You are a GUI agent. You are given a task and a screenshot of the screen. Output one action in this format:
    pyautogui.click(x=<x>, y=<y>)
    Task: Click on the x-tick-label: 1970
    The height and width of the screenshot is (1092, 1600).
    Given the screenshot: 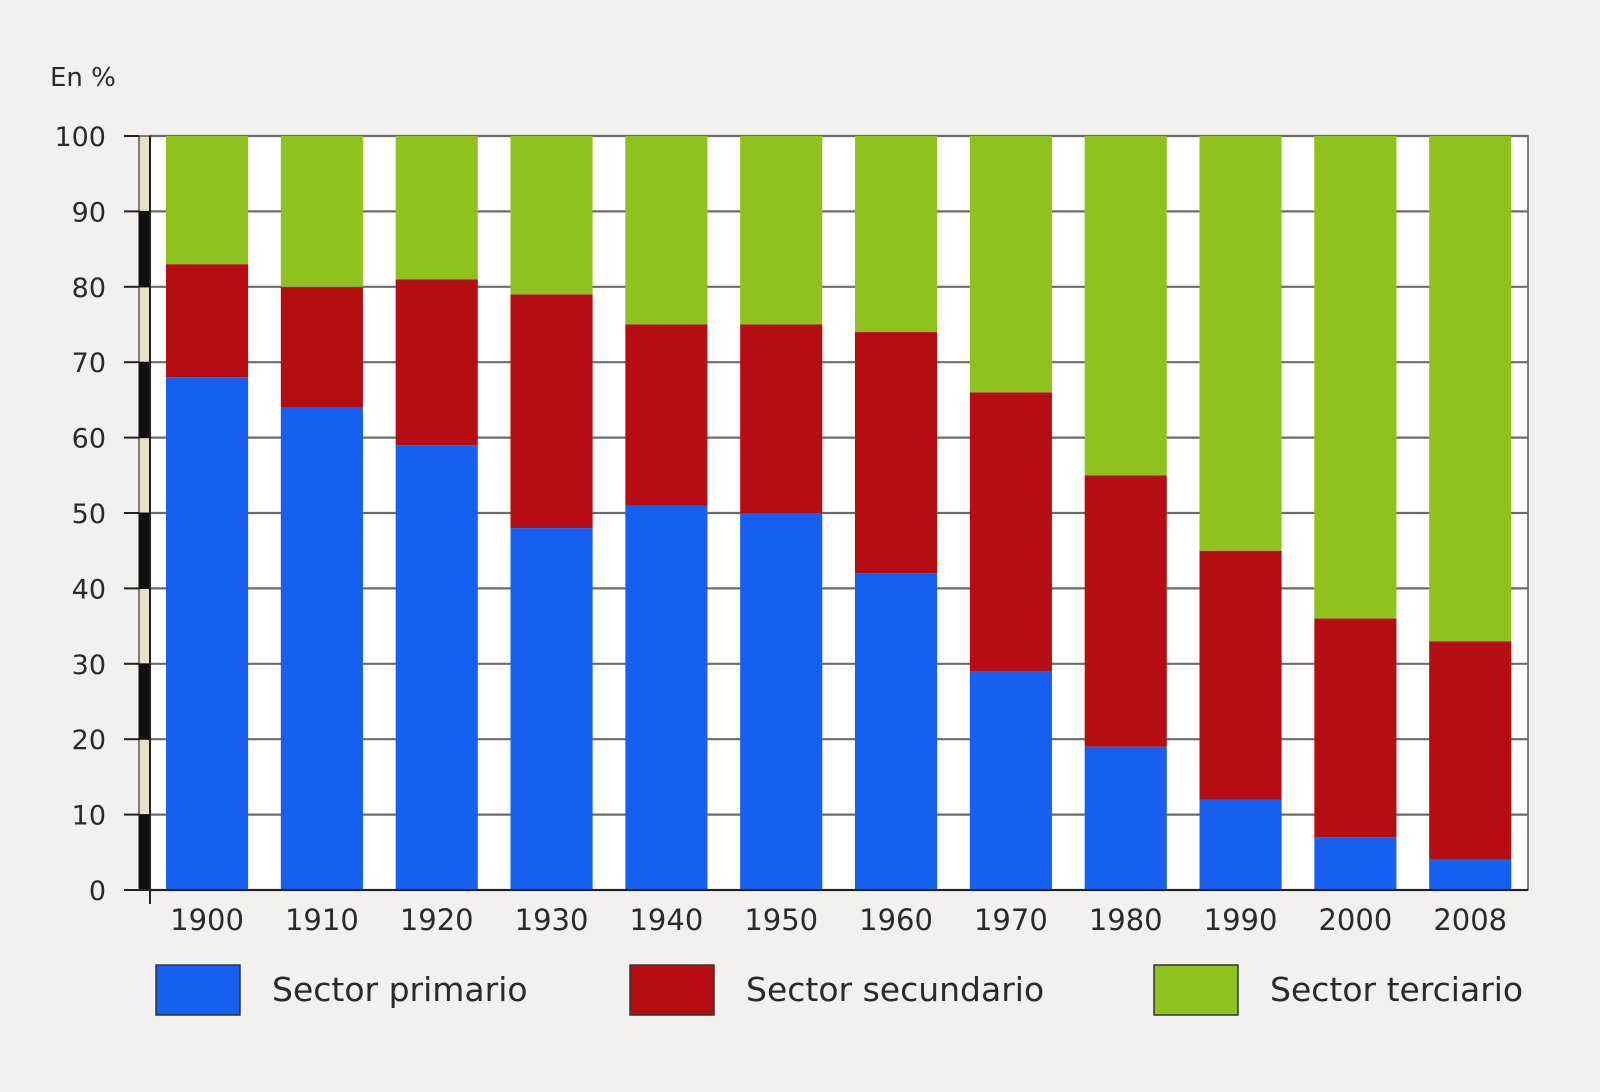 What is the action you would take?
    pyautogui.click(x=1011, y=920)
    